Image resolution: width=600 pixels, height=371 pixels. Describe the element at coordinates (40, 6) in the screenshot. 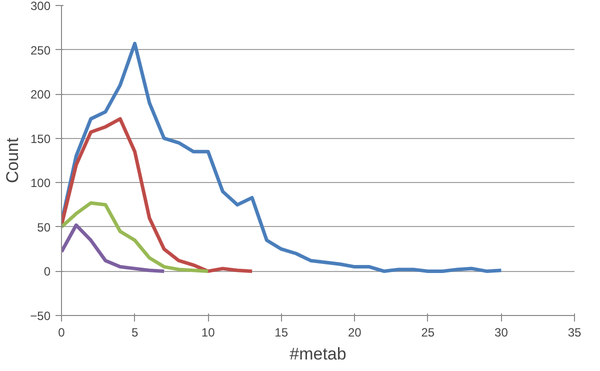

I see `y-tick-label: 300` at that location.